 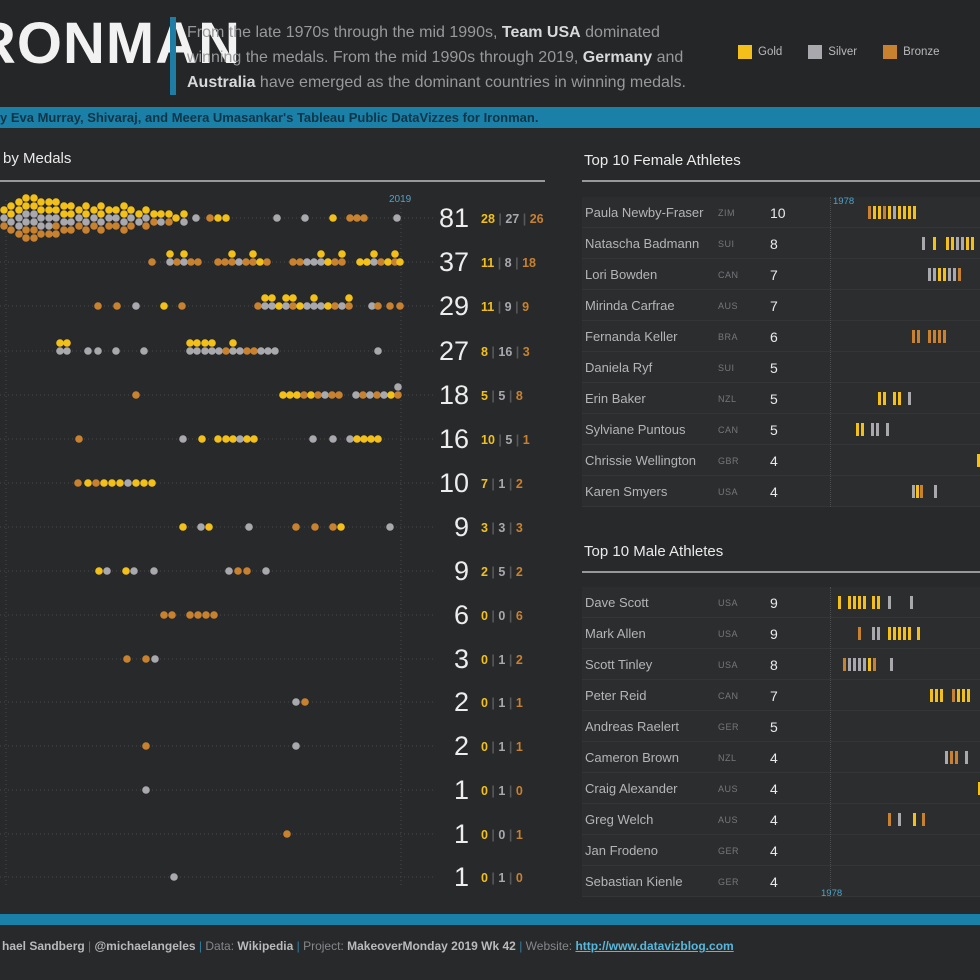 What do you see at coordinates (781, 881) in the screenshot?
I see `table-row: Sebastian Kienle GER 4` at bounding box center [781, 881].